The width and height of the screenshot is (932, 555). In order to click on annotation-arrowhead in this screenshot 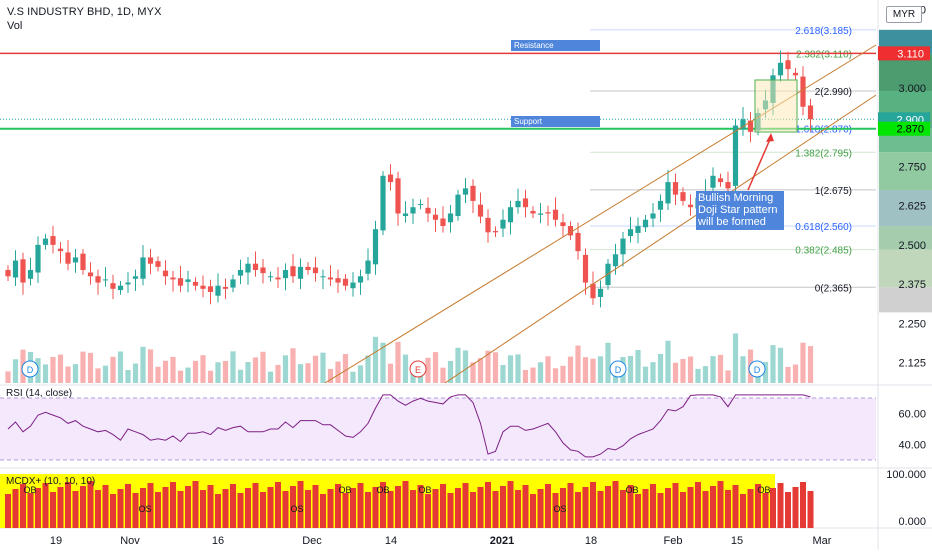, I will do `click(770, 137)`.